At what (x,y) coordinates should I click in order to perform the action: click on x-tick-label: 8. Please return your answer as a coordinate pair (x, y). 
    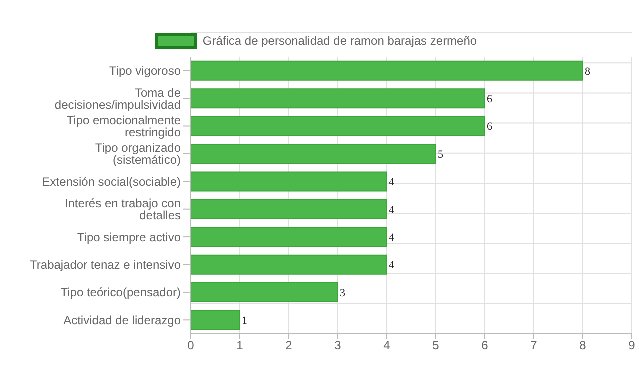
    Looking at the image, I should click on (583, 345).